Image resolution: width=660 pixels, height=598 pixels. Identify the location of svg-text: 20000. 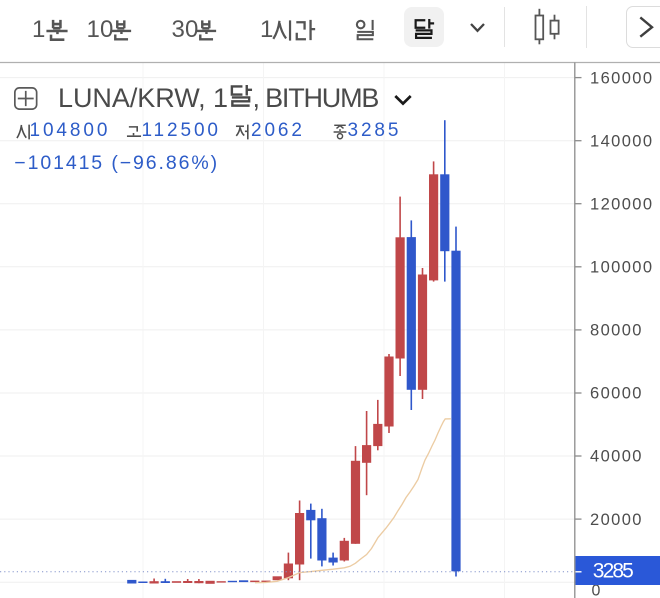
(616, 520).